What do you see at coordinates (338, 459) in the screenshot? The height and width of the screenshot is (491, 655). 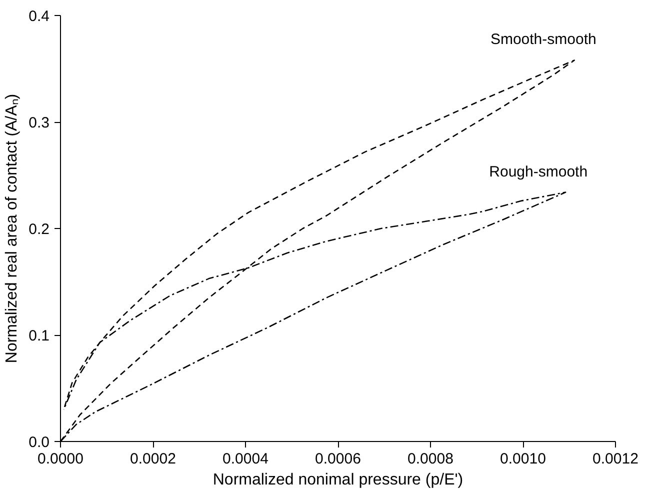 I see `x-tick-label: 0.0006` at bounding box center [338, 459].